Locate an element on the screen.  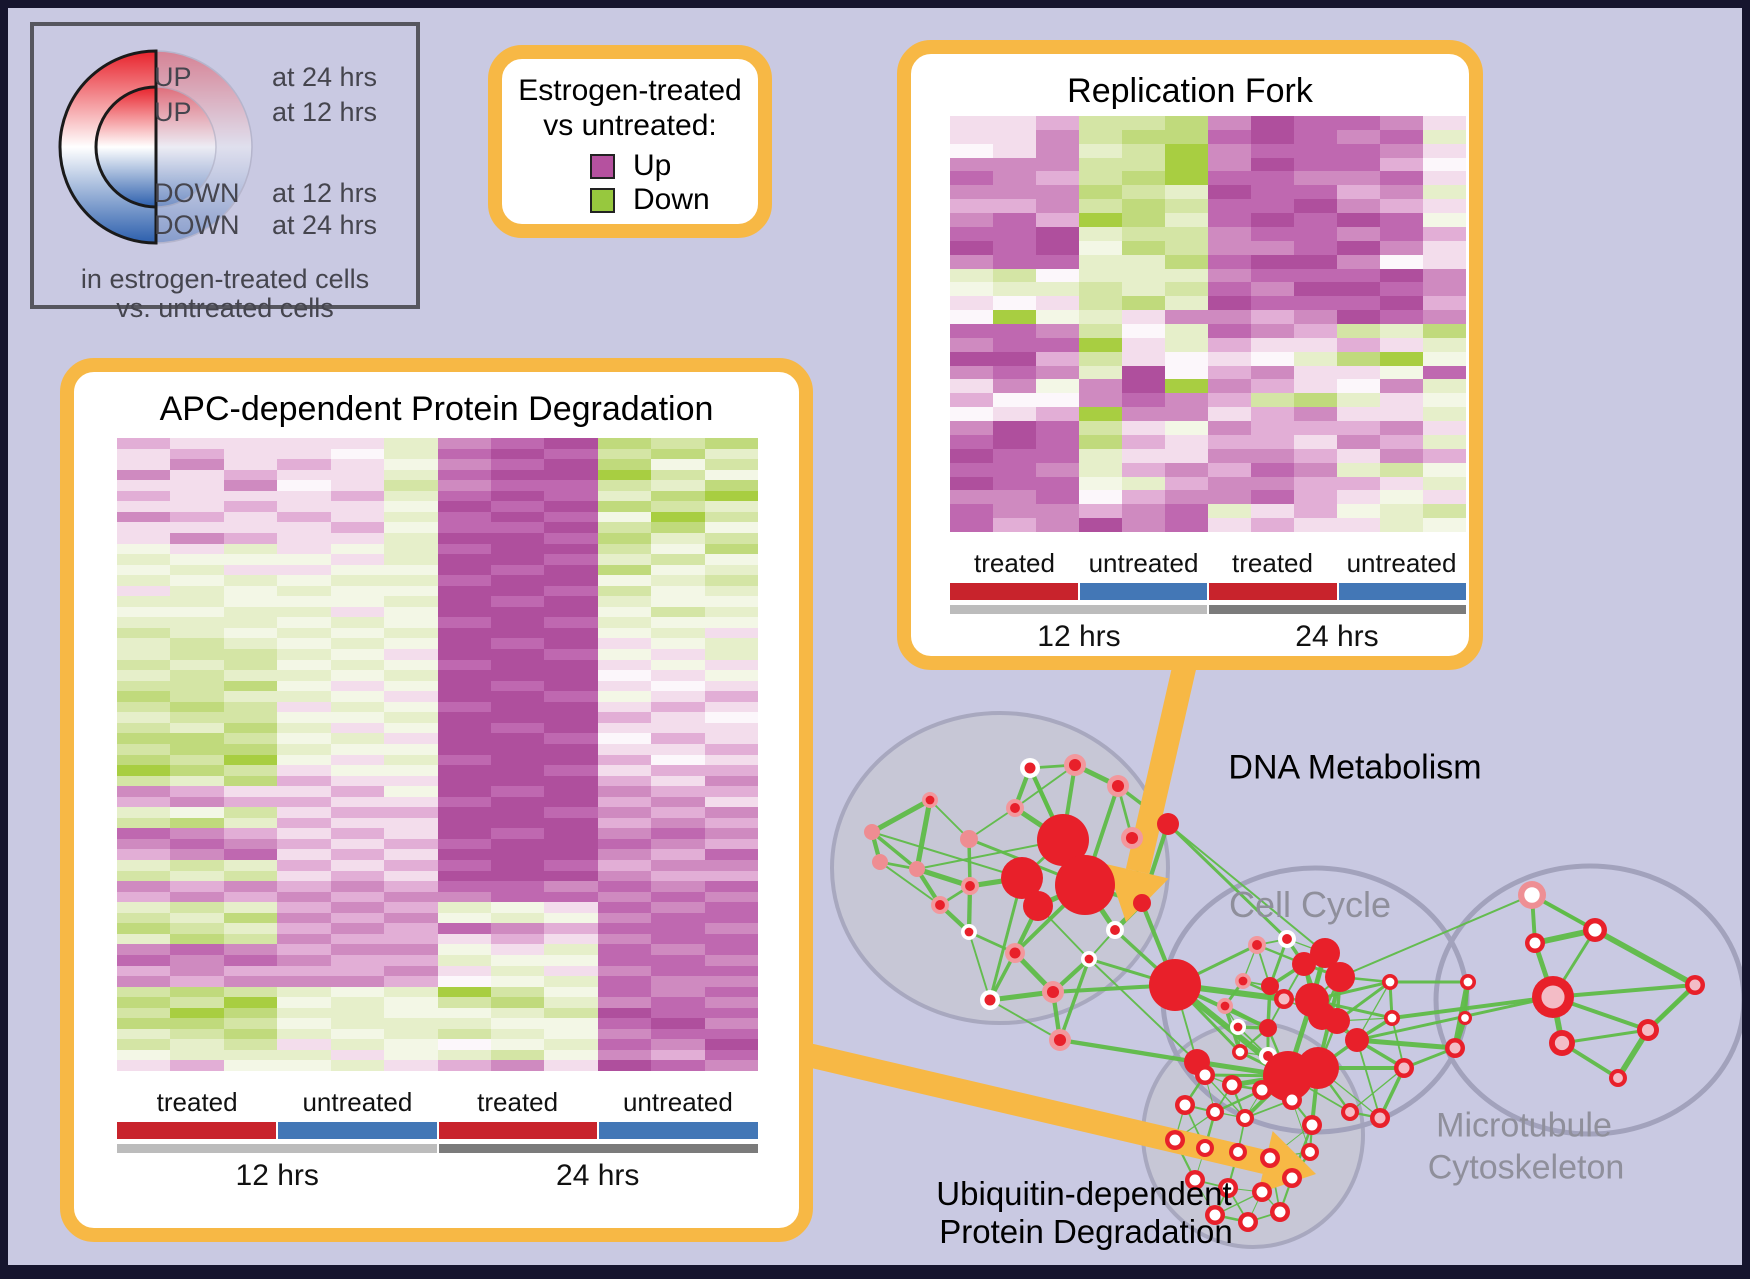
legend-down-24-time: at 24 hrs is located at coordinates (325, 225).